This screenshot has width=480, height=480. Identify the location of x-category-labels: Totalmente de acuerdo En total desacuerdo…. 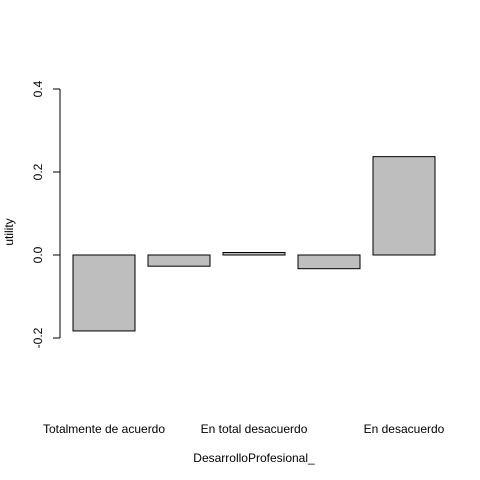
(244, 429).